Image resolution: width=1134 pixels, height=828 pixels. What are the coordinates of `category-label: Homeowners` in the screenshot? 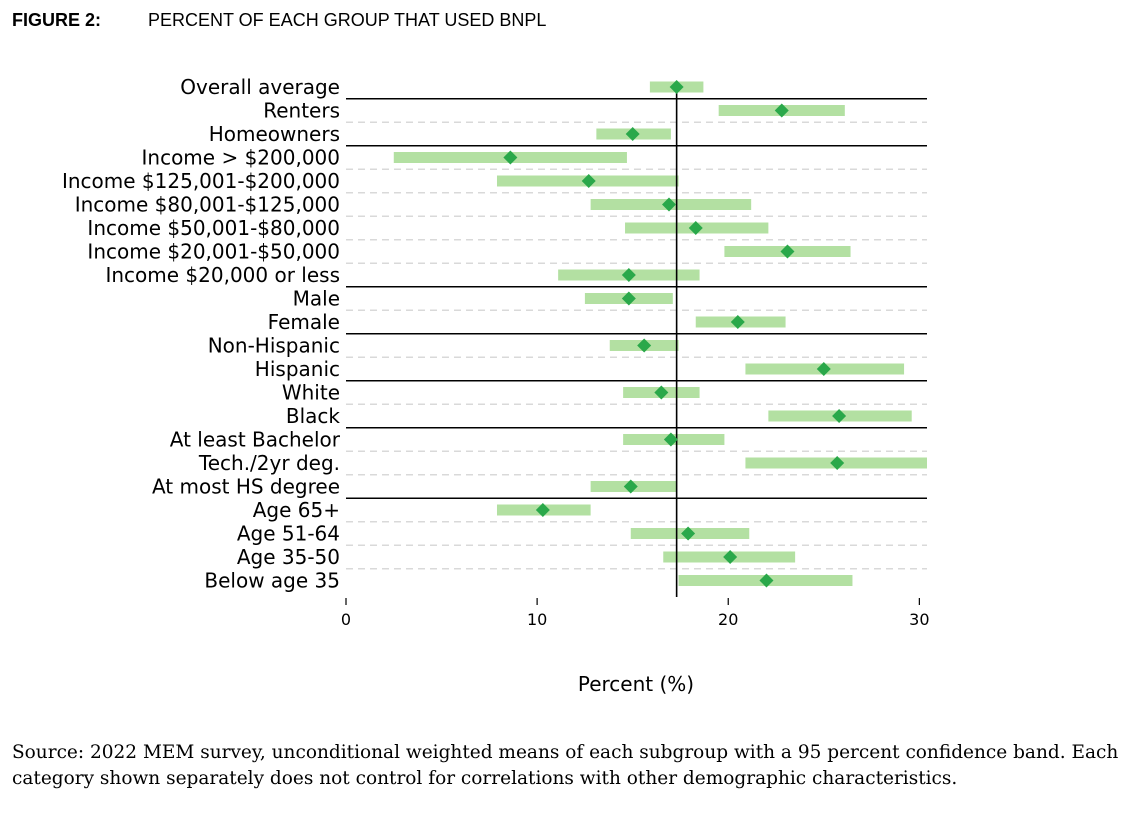 It's located at (274, 134).